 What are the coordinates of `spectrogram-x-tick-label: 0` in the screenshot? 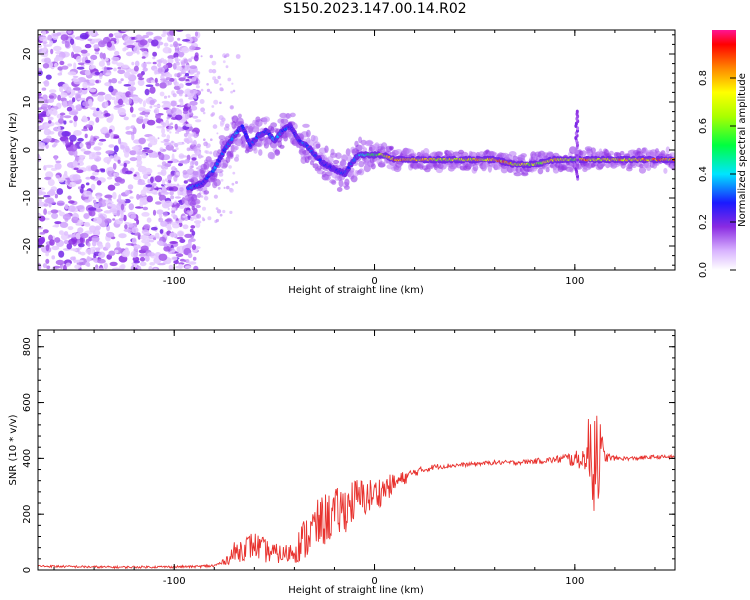 It's located at (374, 281).